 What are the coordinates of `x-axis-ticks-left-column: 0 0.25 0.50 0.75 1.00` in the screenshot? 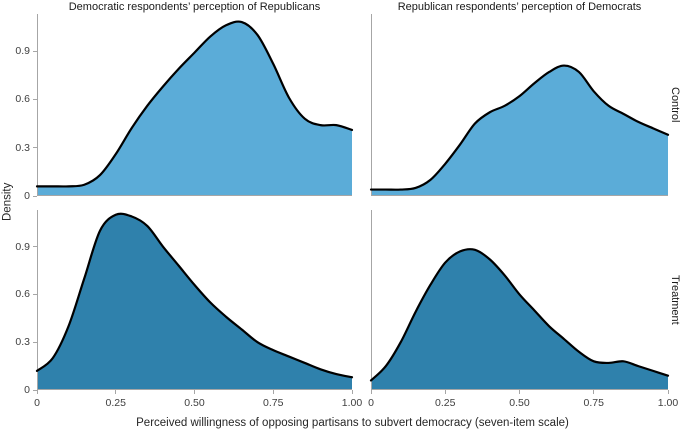 It's located at (198, 403).